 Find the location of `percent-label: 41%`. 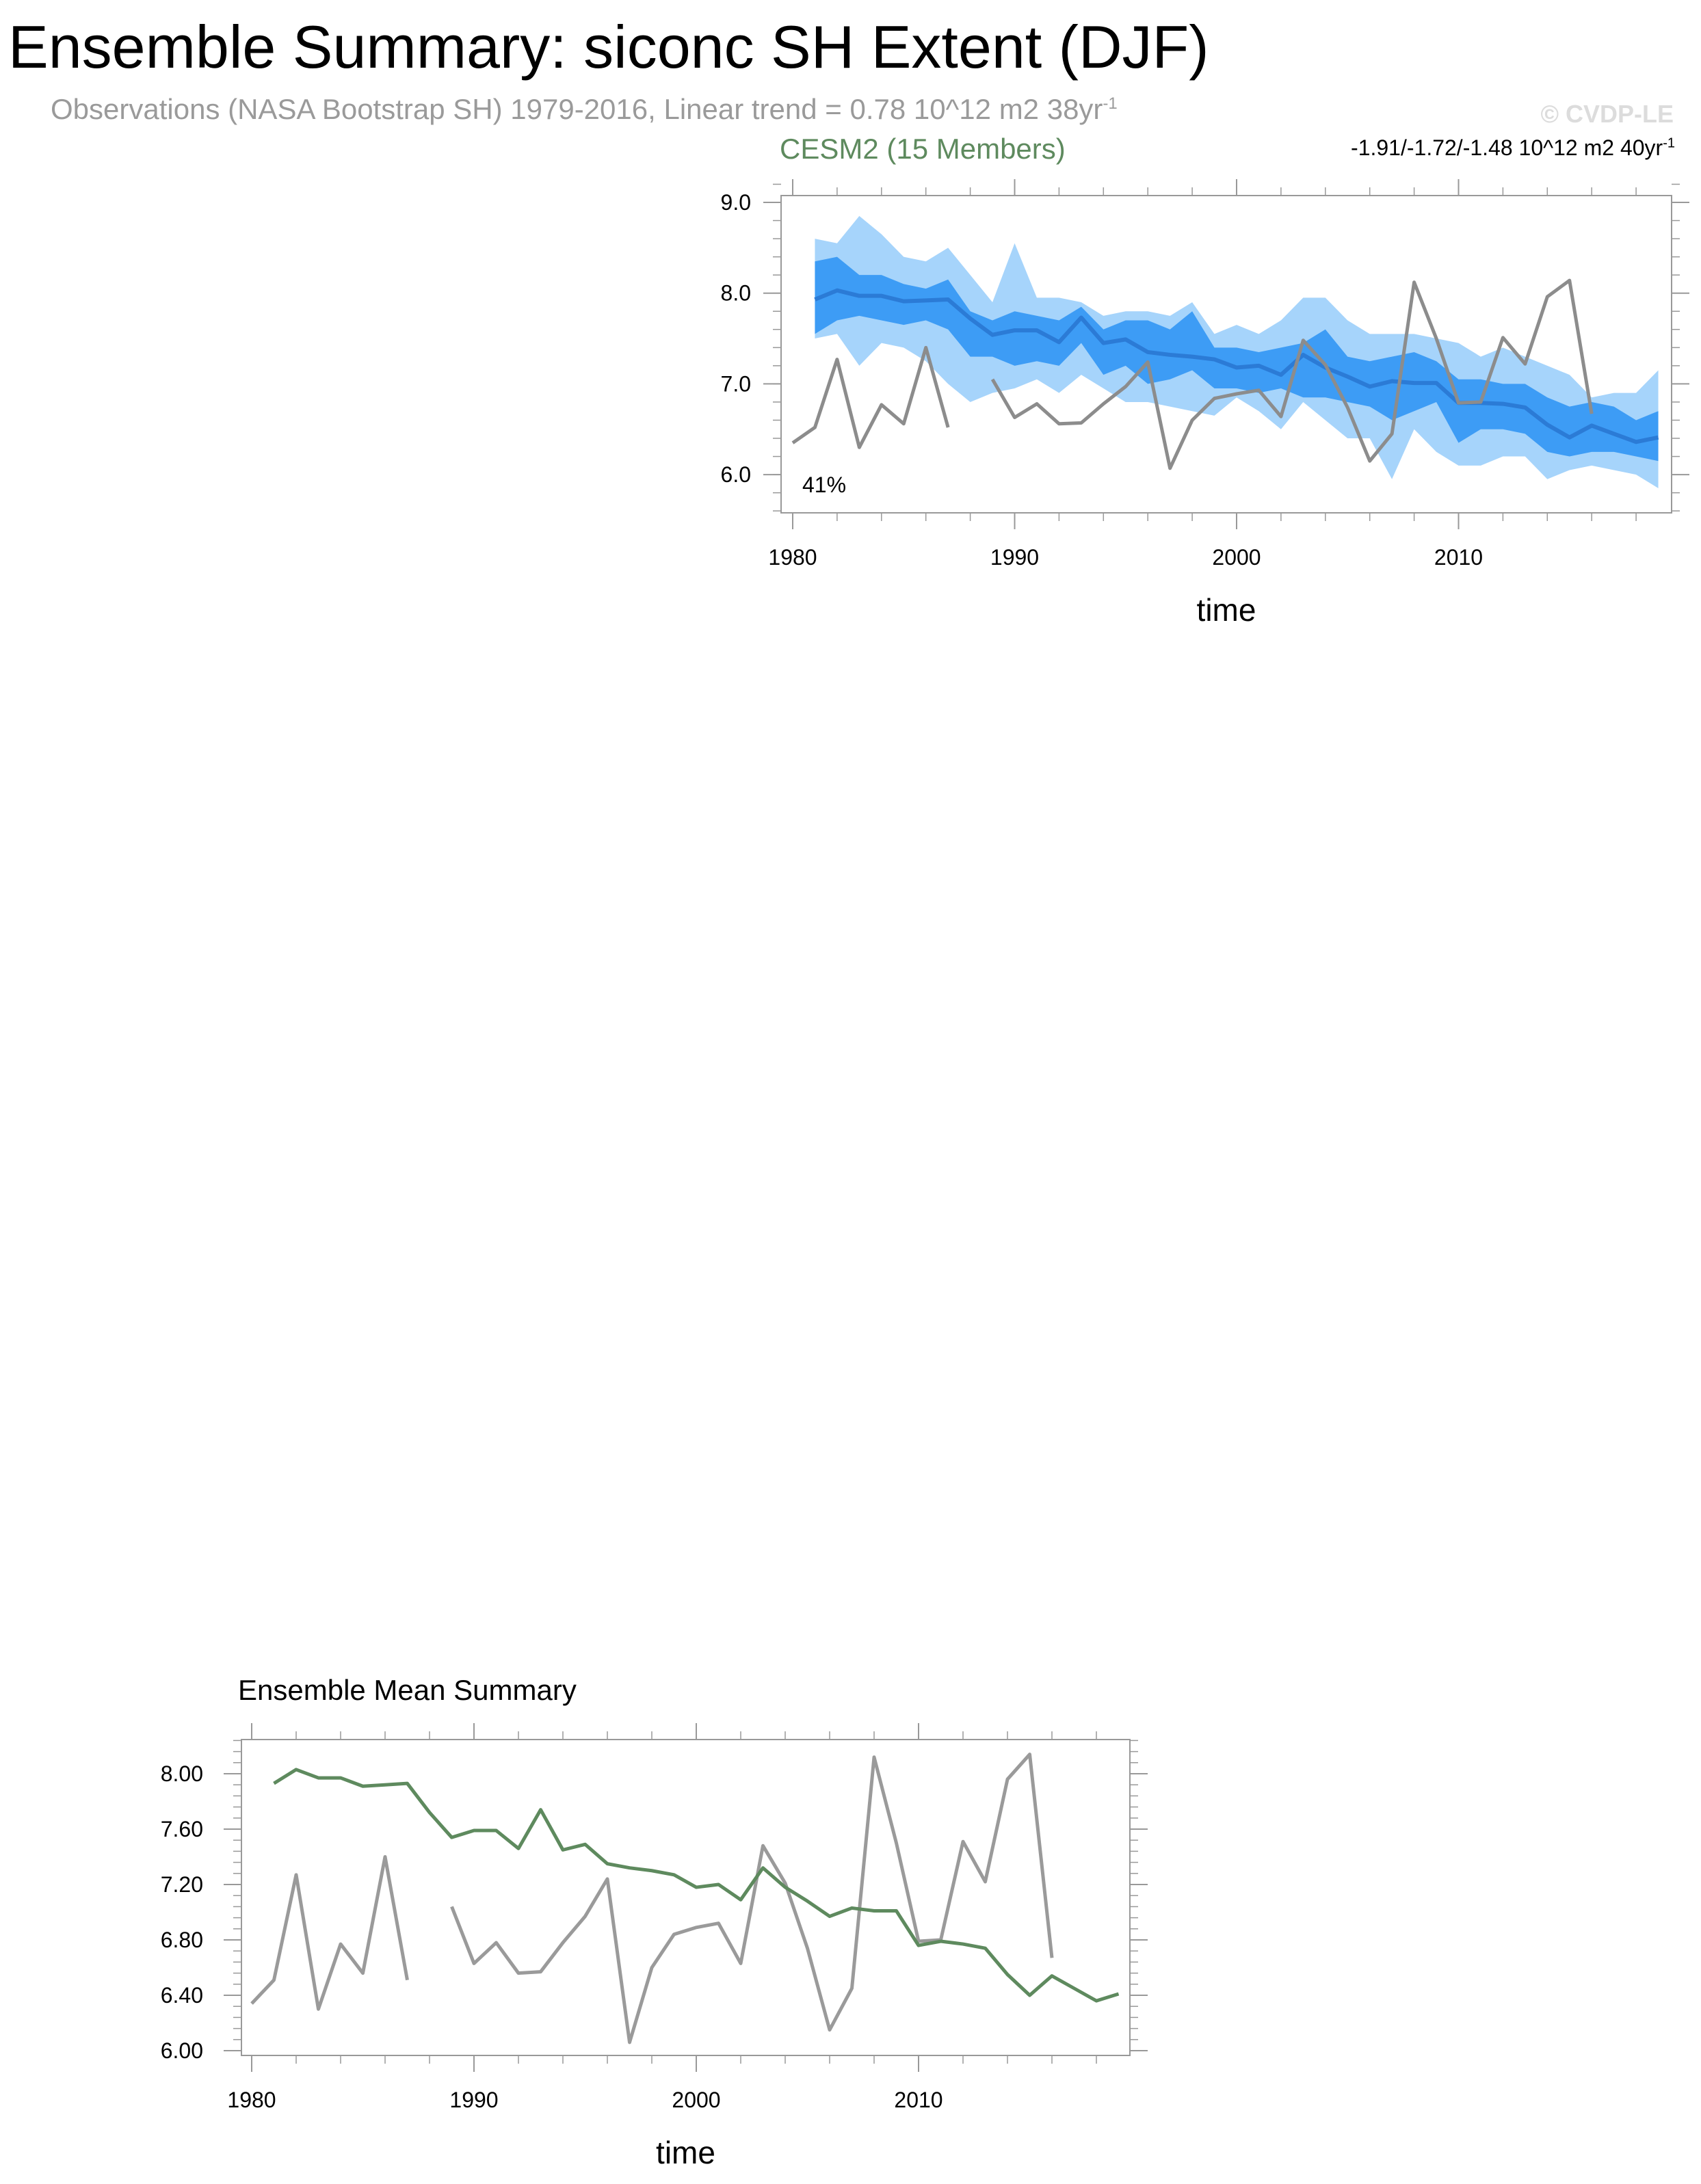

percent-label: 41% is located at coordinates (824, 484).